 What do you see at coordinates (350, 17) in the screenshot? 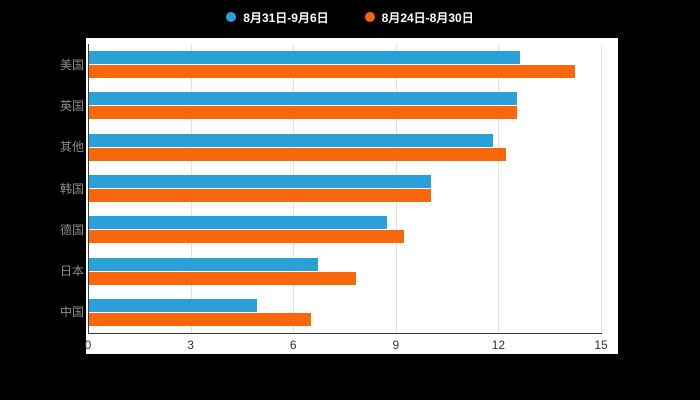
I see `chart-legend: 8月31日-9月6日 8月24日-8月30日` at bounding box center [350, 17].